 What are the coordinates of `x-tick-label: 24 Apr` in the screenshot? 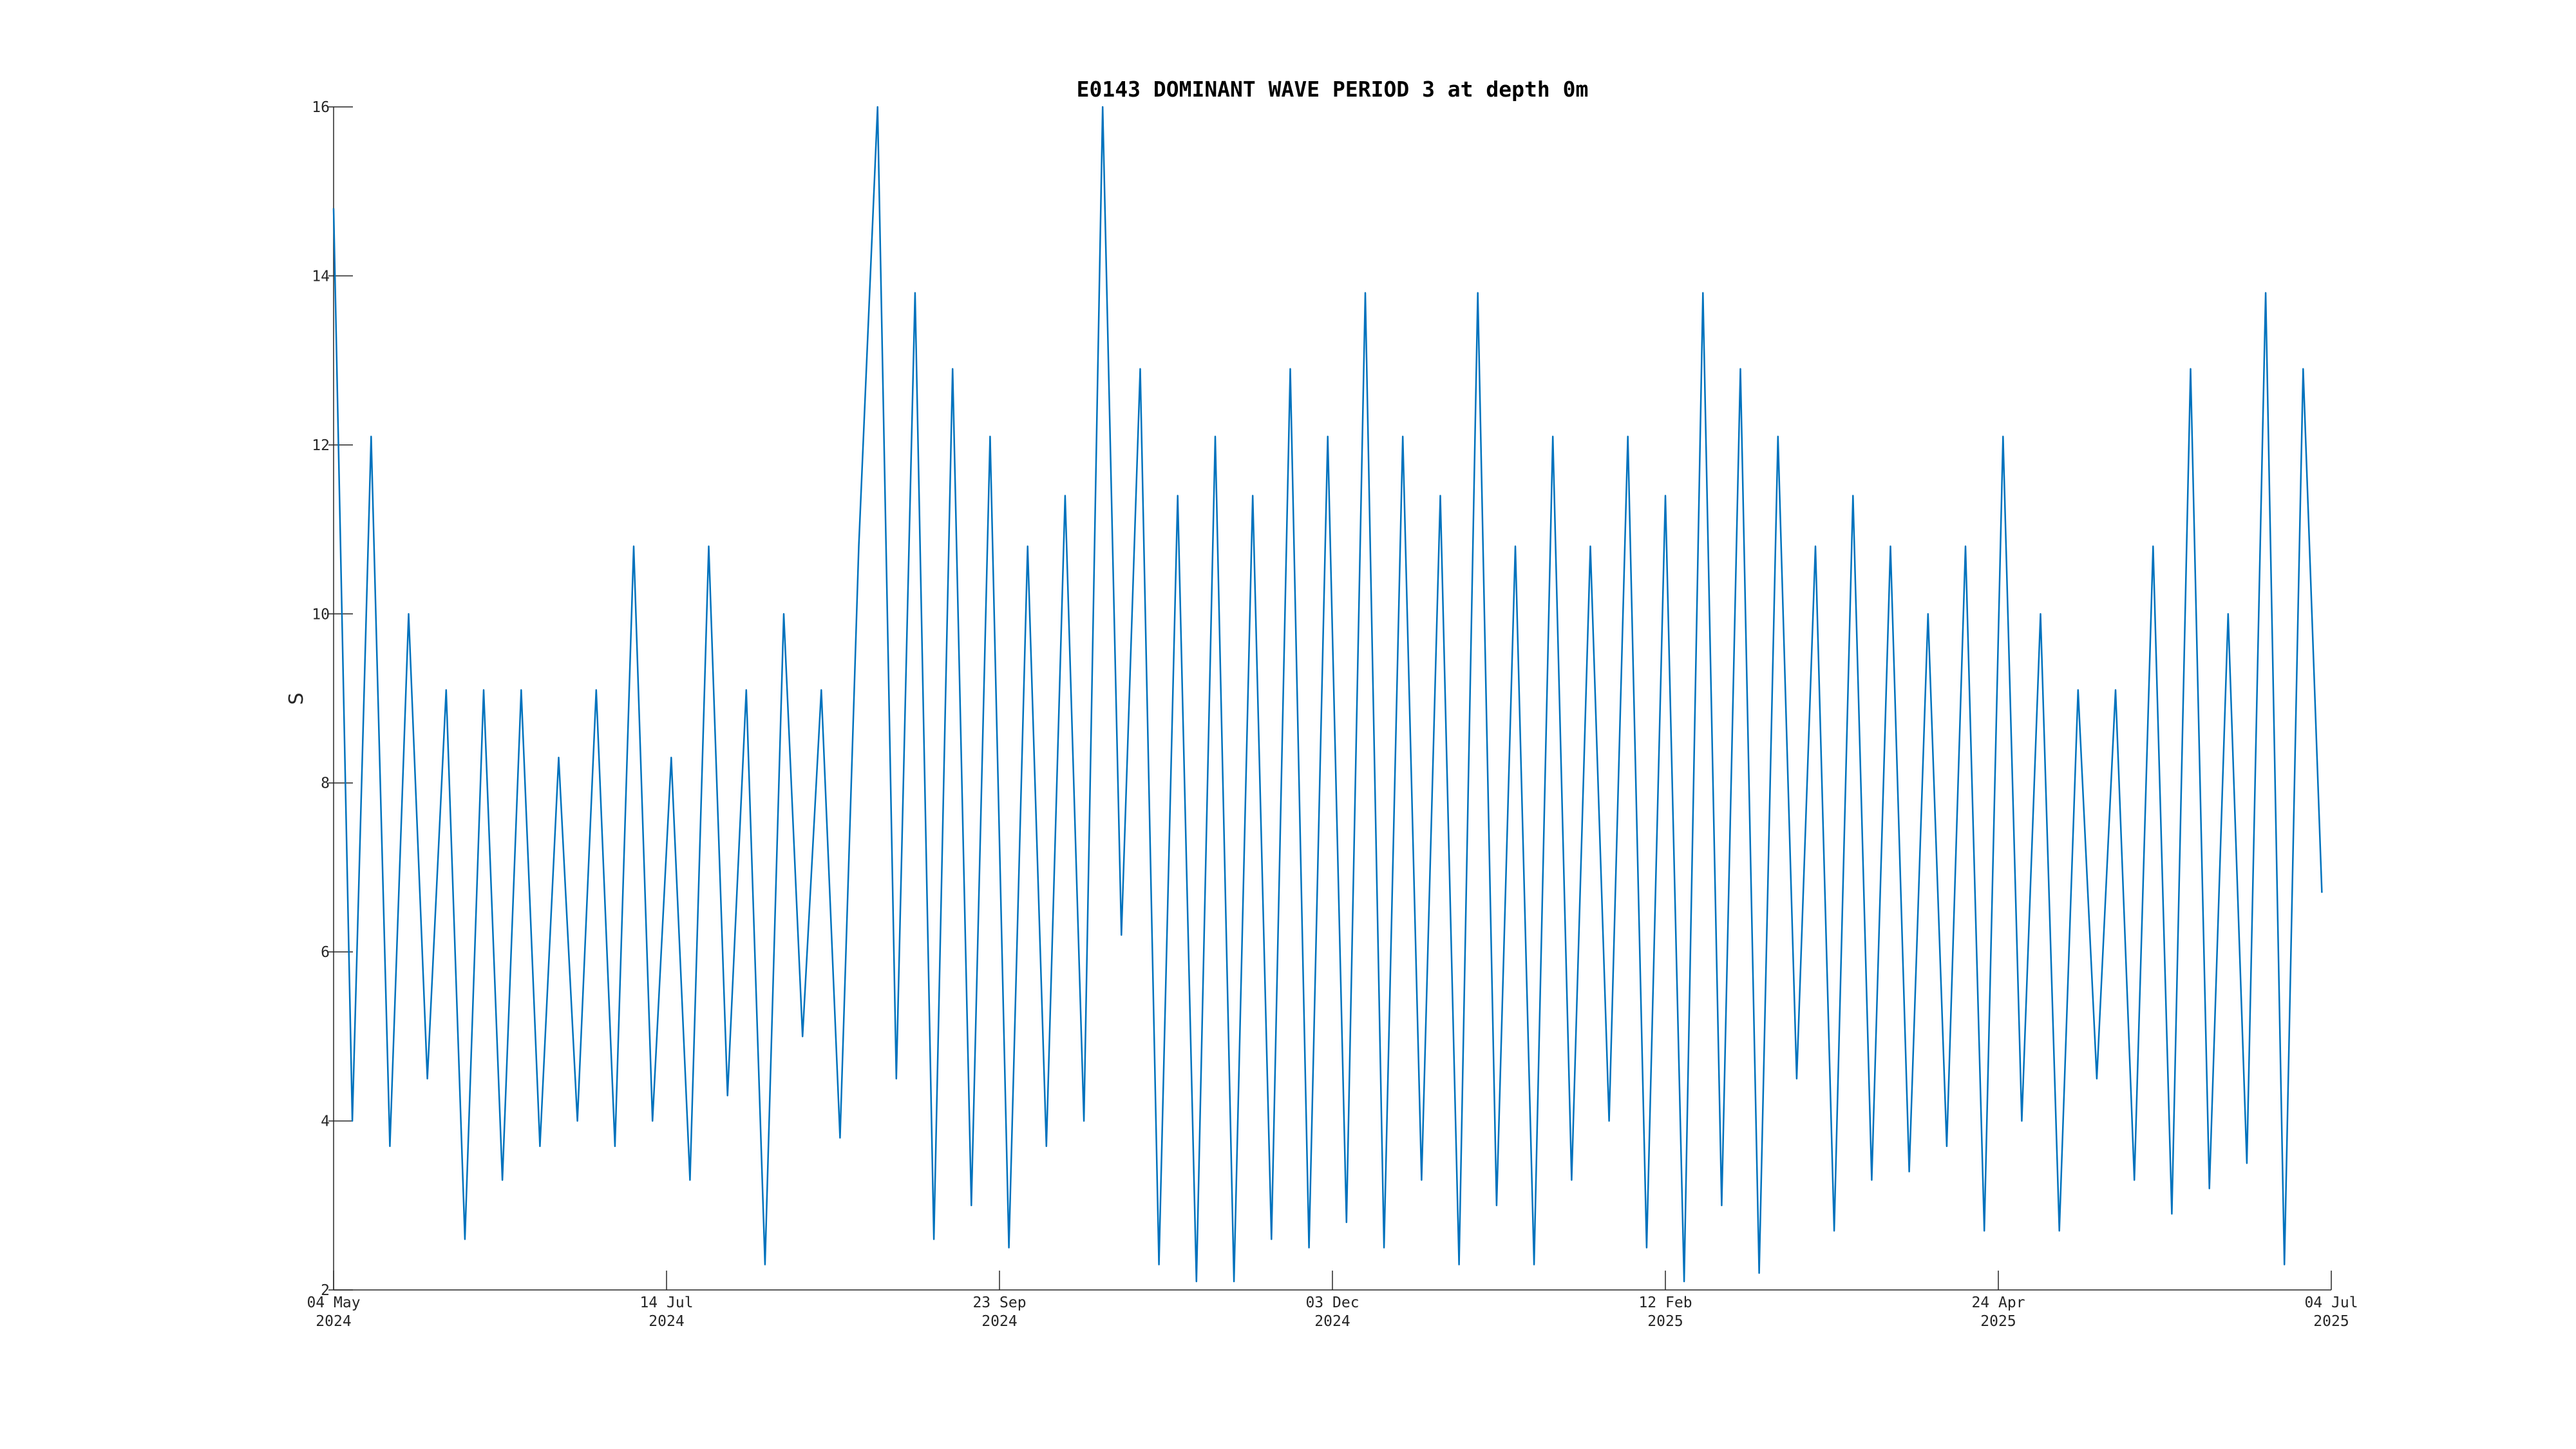 It's located at (1998, 1302).